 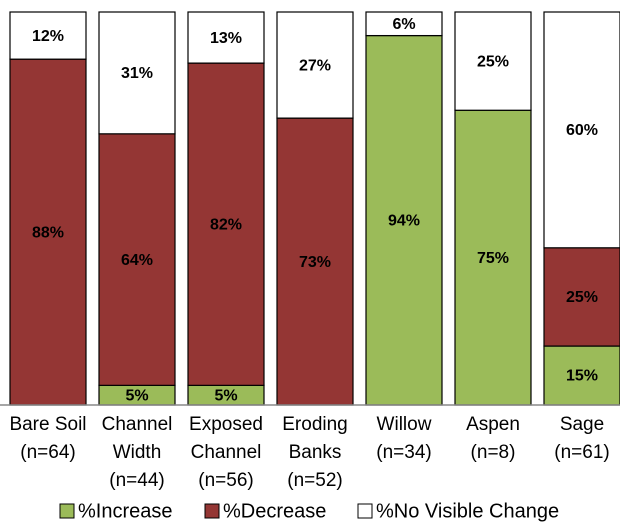 I want to click on value-label: 88%, so click(x=48, y=232).